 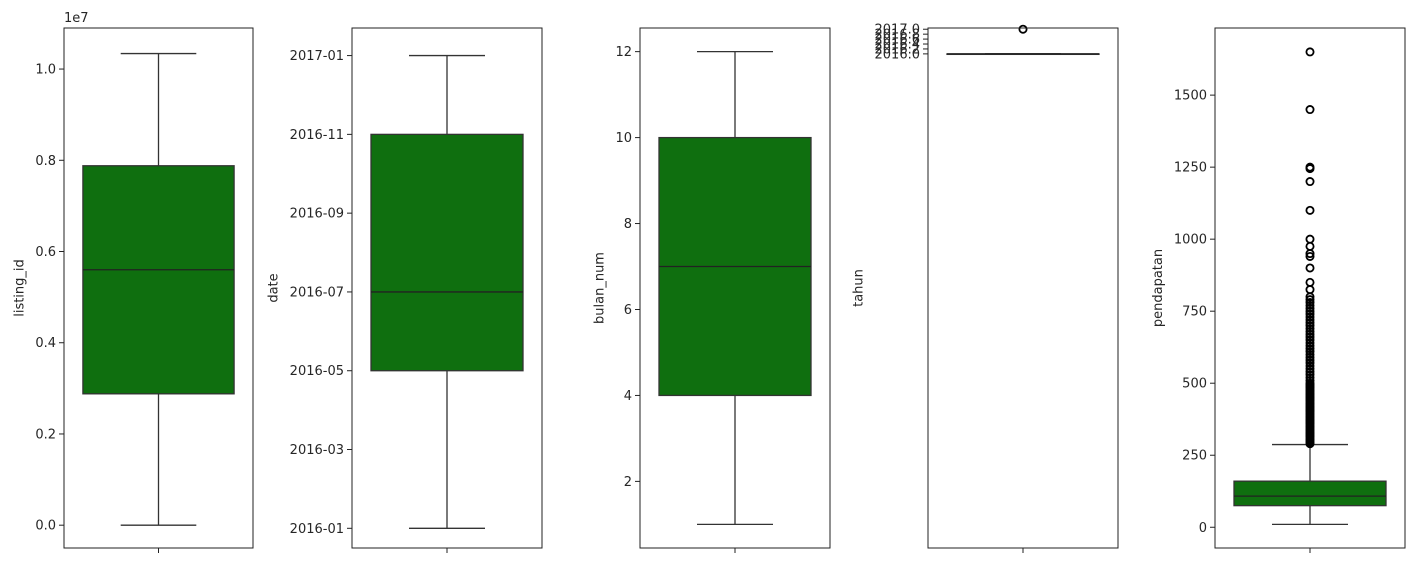 What do you see at coordinates (628, 310) in the screenshot?
I see `y-tick-label: 6` at bounding box center [628, 310].